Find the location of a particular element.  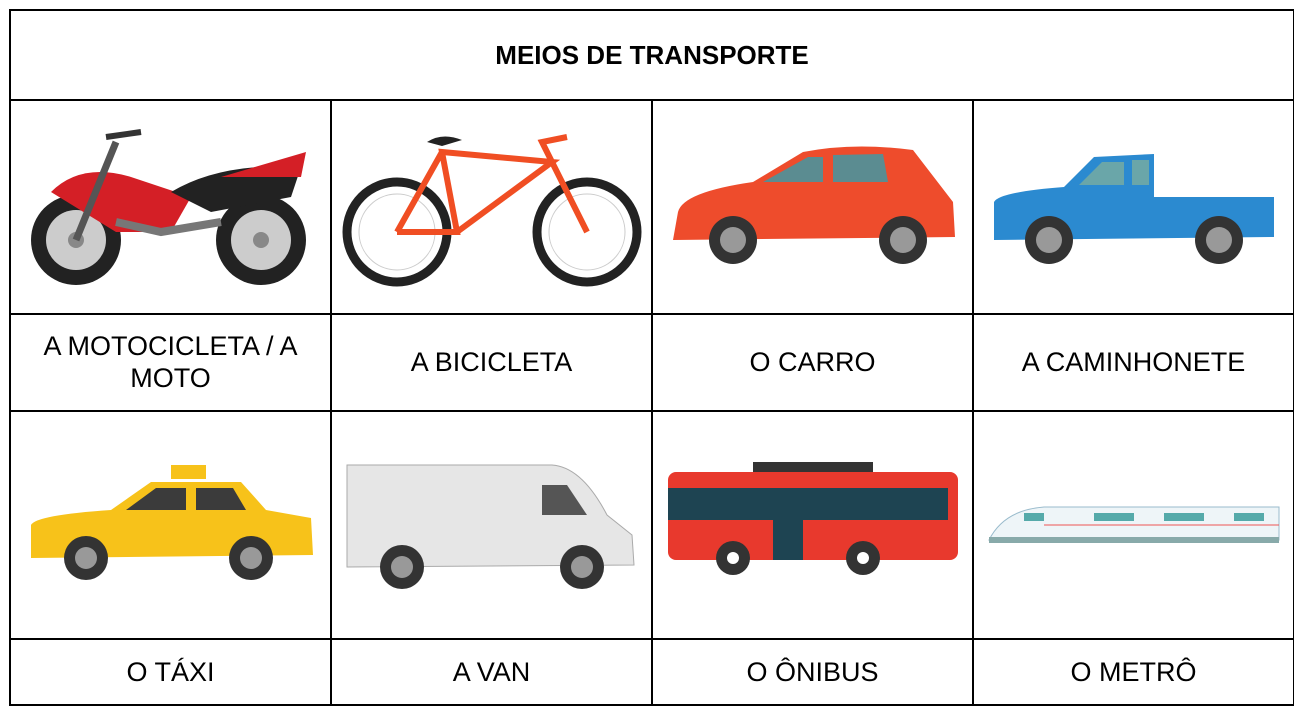

metro-image is located at coordinates (1133, 524).